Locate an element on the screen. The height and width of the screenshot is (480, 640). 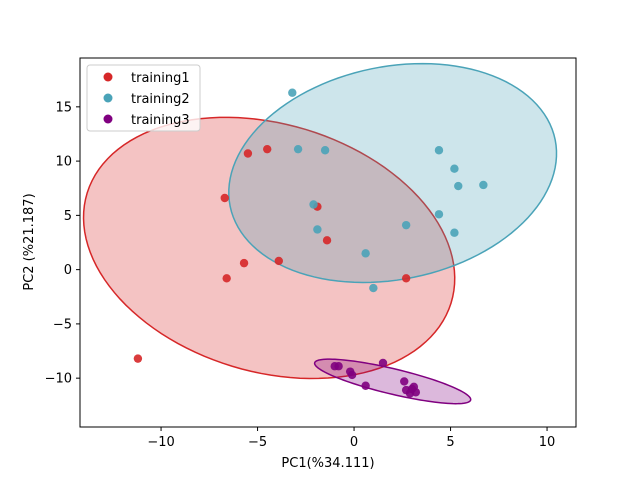
ellipse-outline-training3 is located at coordinates (392, 381).